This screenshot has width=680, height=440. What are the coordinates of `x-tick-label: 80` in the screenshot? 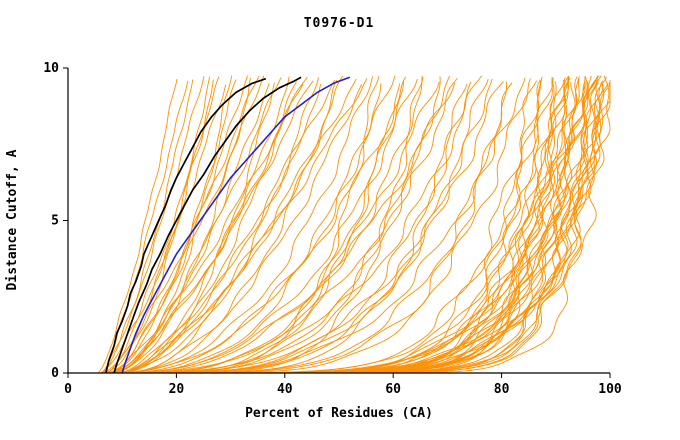 It's located at (502, 389).